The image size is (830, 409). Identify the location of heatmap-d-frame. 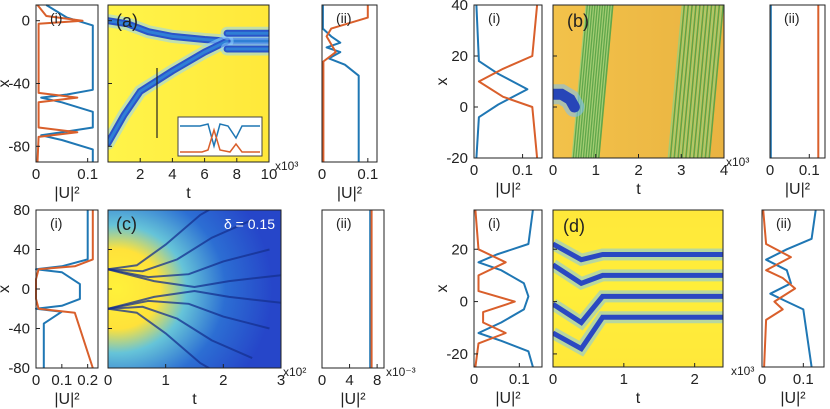
(638, 288).